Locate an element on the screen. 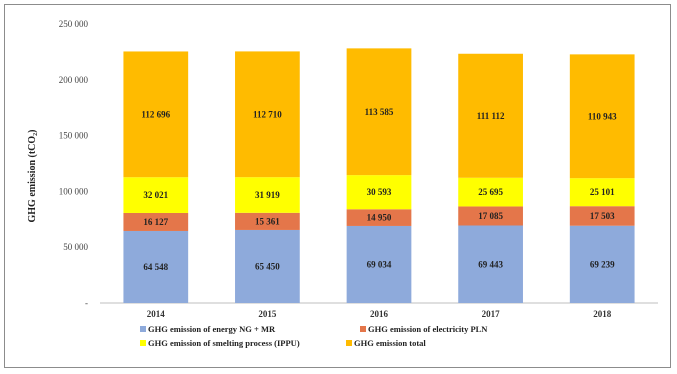 This screenshot has height=374, width=677. data-label: 65 450 is located at coordinates (267, 266).